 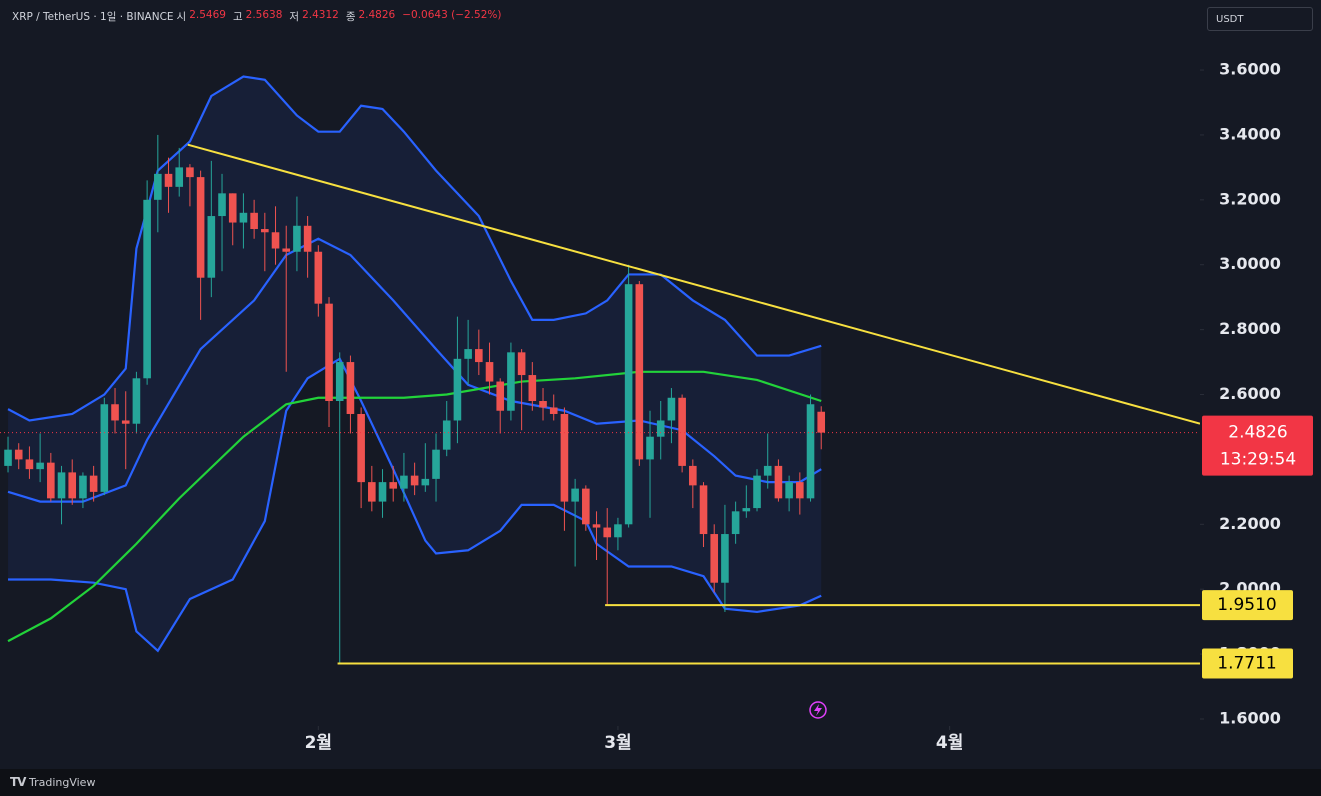 I want to click on ohlc-label: 종, so click(x=350, y=17).